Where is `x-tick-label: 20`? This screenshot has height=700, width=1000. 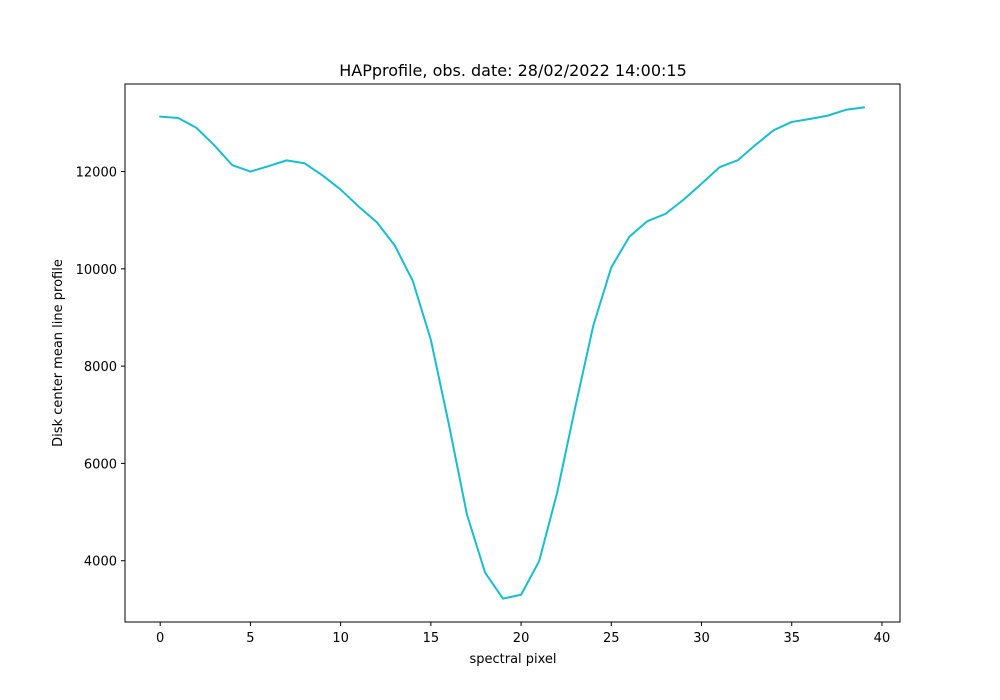 x-tick-label: 20 is located at coordinates (521, 638).